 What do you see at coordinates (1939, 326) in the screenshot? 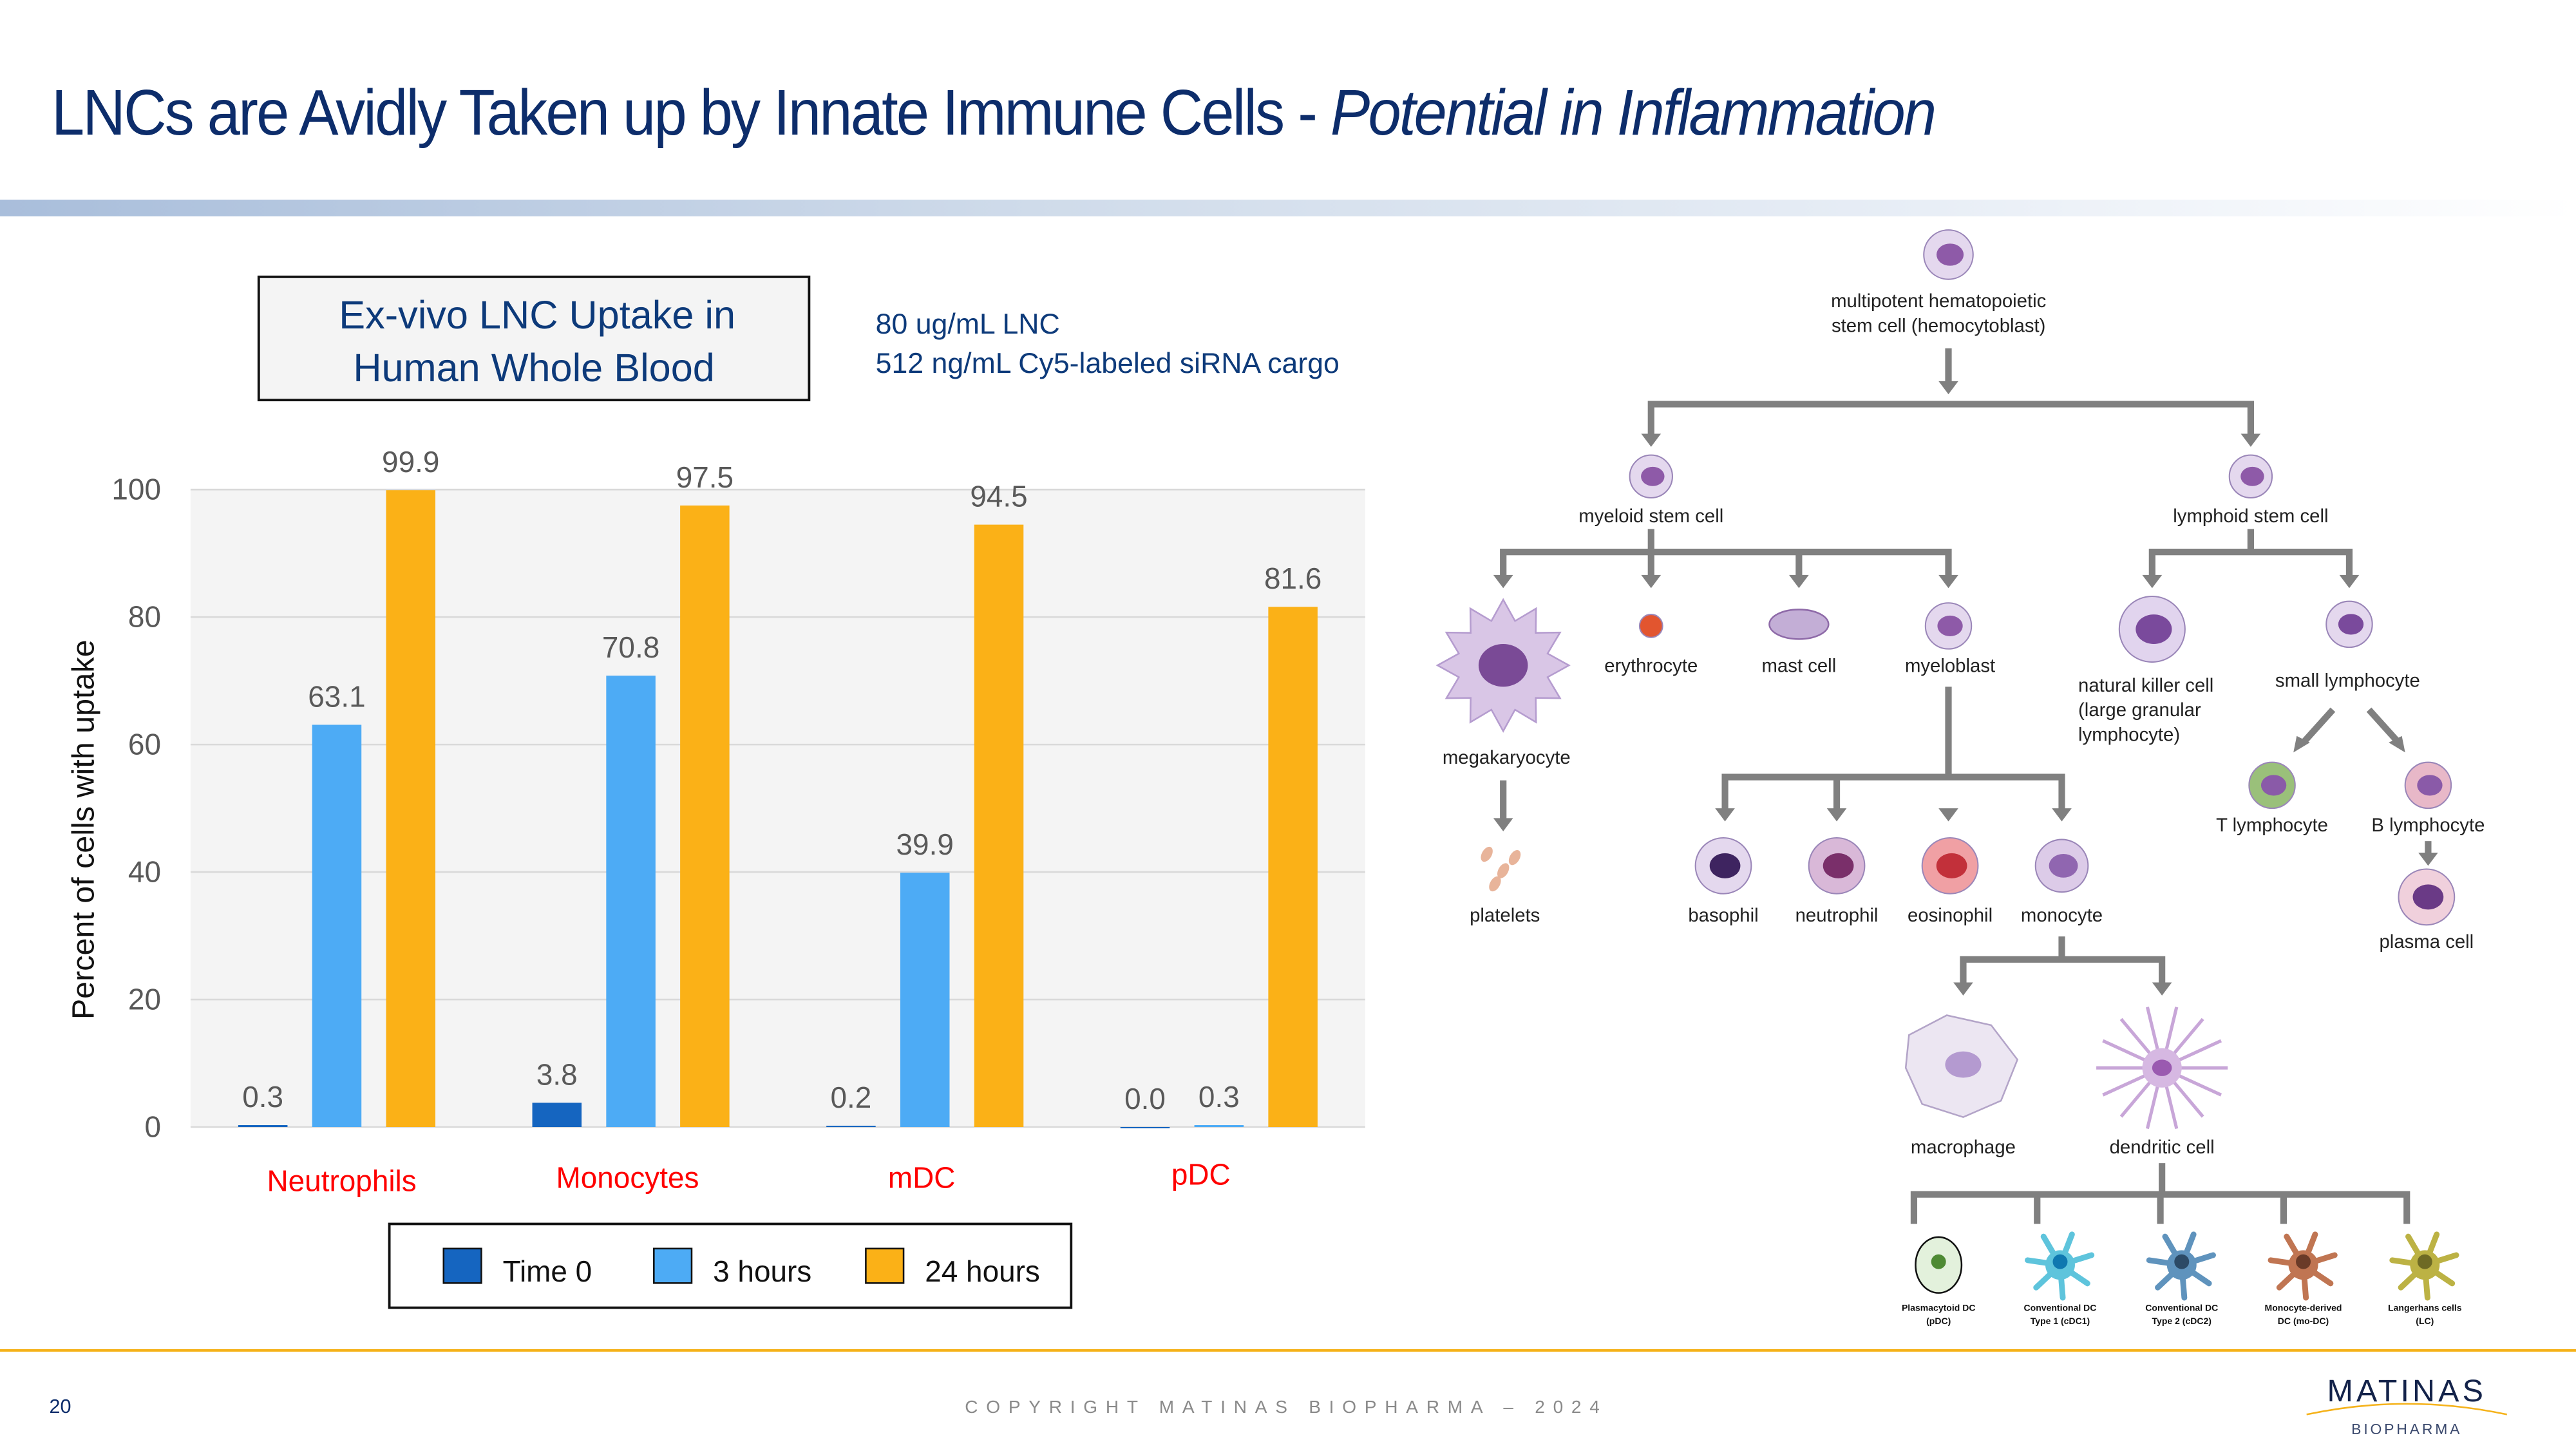
I see `label-stem-cell-2: stem cell (hemocytoblast)` at bounding box center [1939, 326].